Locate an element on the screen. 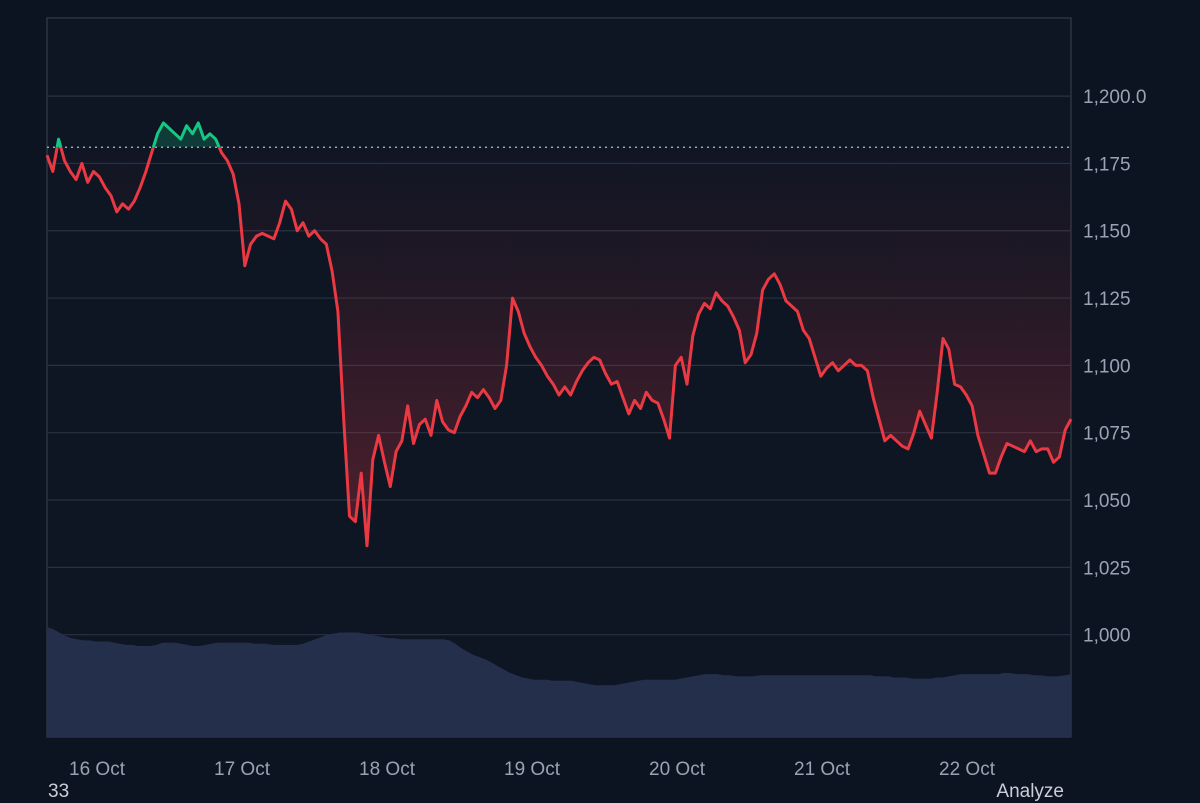 The height and width of the screenshot is (803, 1200). y-tick-label: 1,000 is located at coordinates (1107, 636).